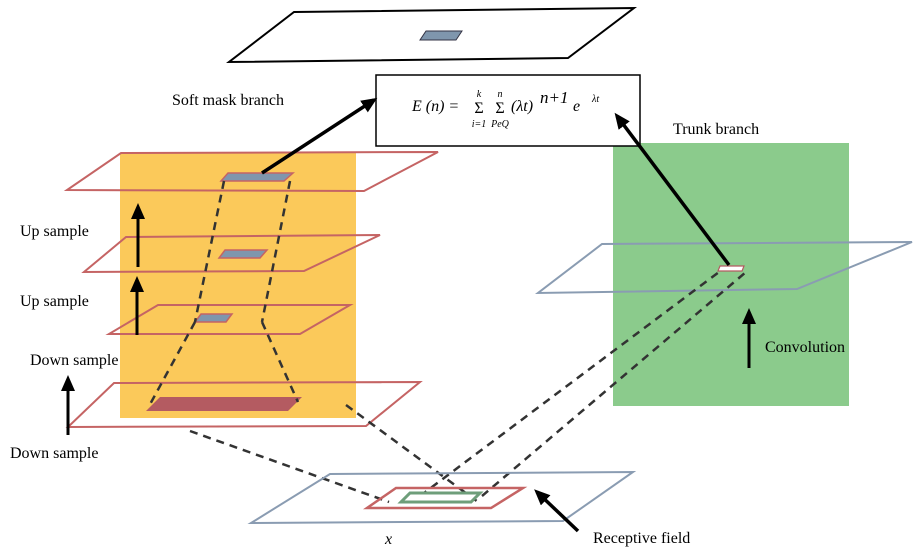 This screenshot has height=552, width=916. What do you see at coordinates (74, 360) in the screenshot?
I see `down-sample-label-1: Down sample` at bounding box center [74, 360].